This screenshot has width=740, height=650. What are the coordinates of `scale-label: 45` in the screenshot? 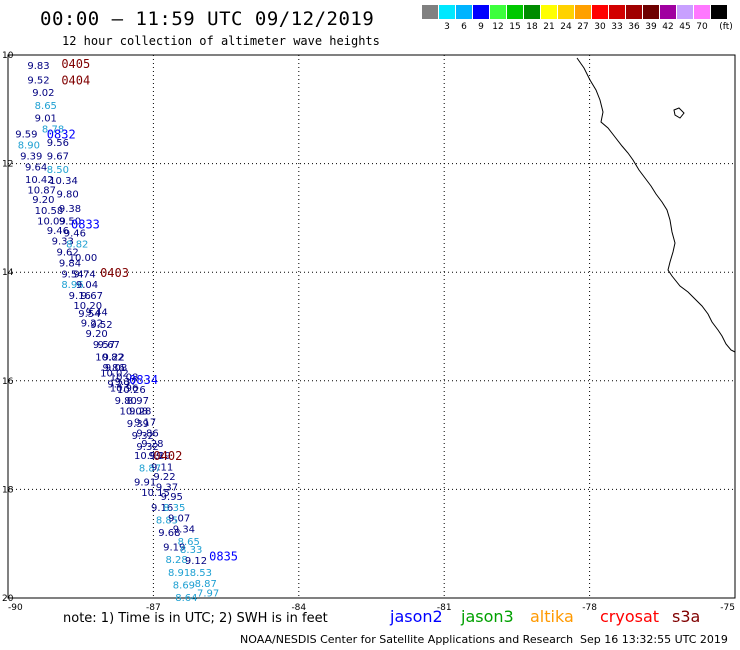 It's located at (685, 27).